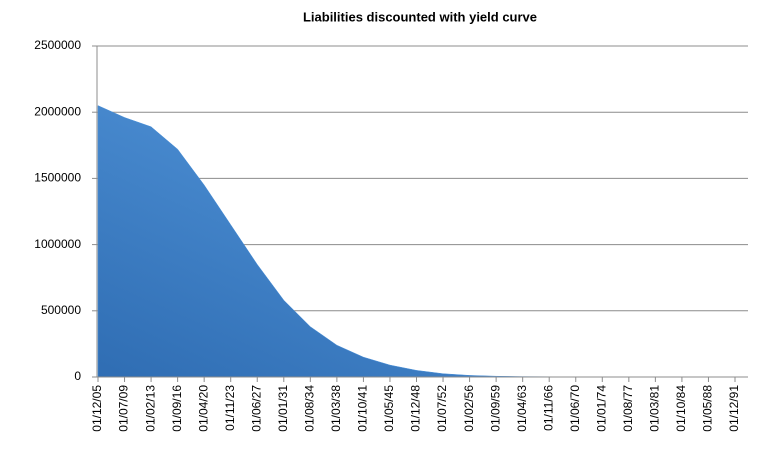 The image size is (761, 458). What do you see at coordinates (57, 244) in the screenshot?
I see `y-tick-label: 1000000` at bounding box center [57, 244].